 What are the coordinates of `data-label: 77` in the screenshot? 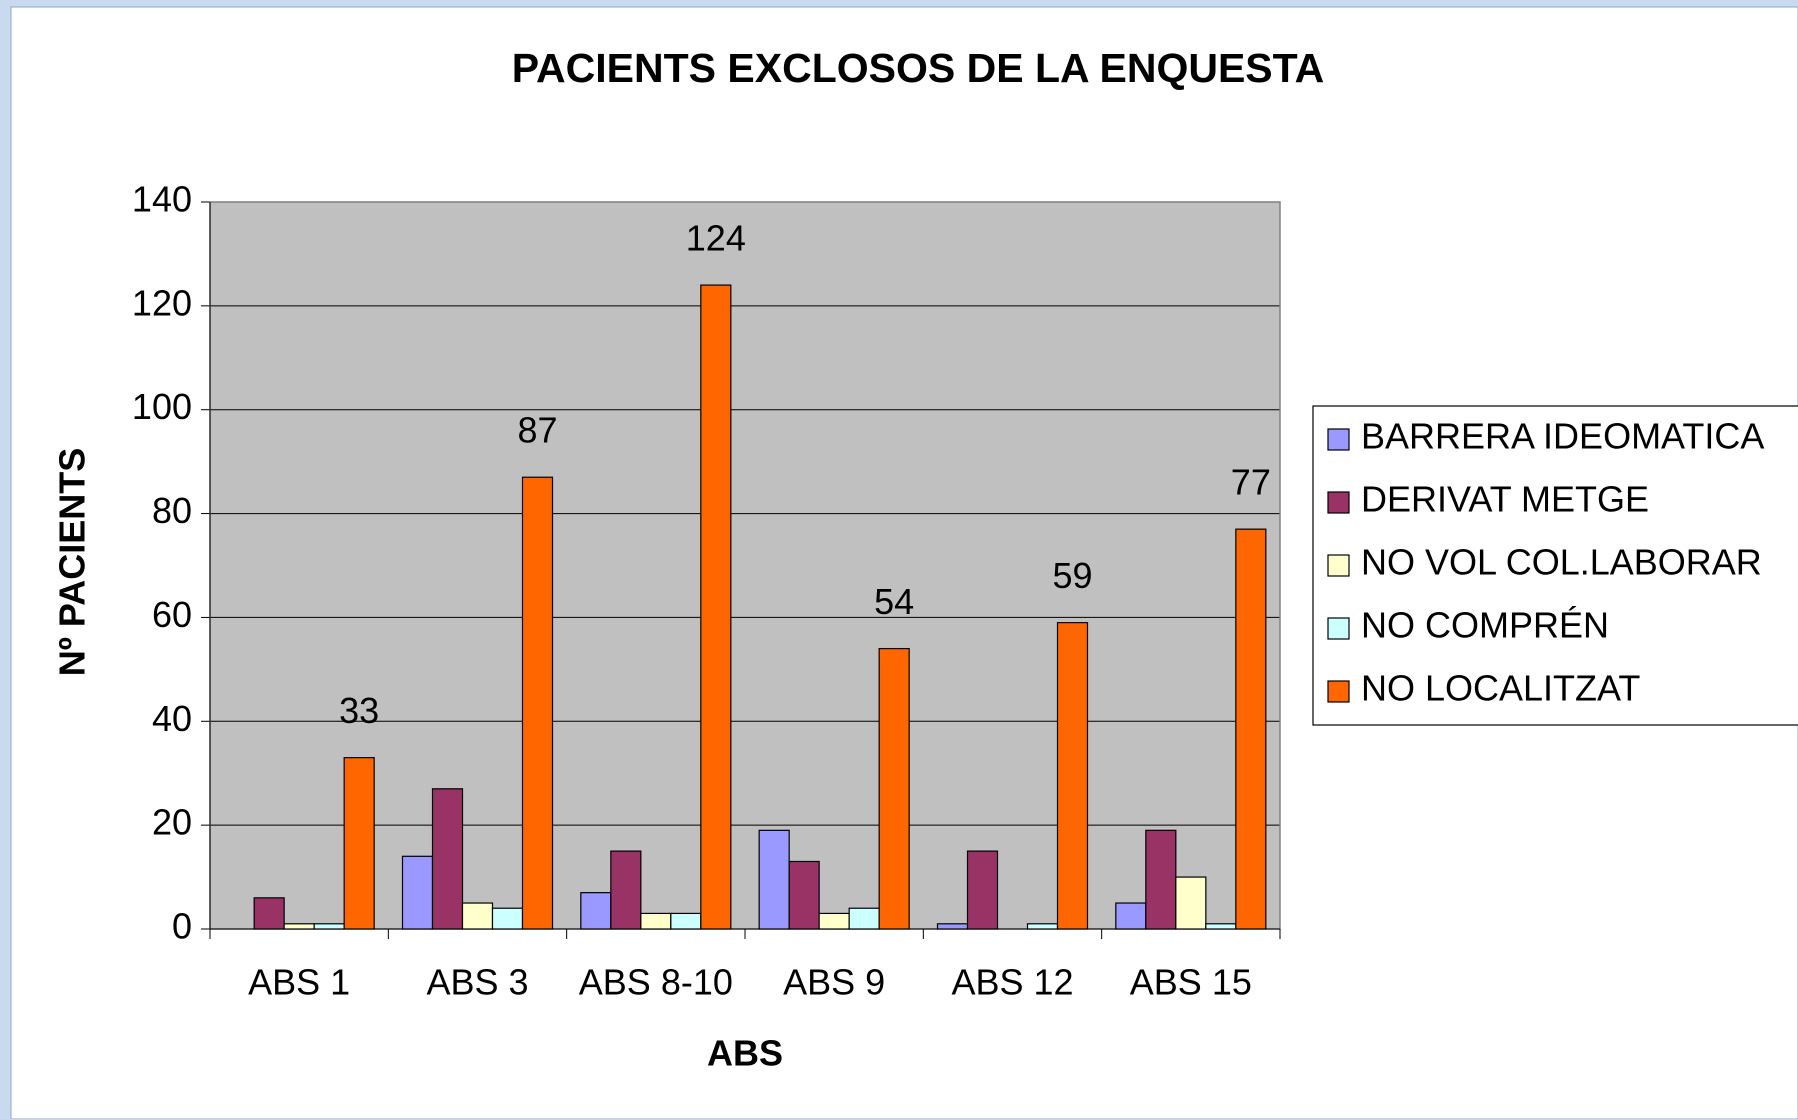 It's located at (1251, 482).